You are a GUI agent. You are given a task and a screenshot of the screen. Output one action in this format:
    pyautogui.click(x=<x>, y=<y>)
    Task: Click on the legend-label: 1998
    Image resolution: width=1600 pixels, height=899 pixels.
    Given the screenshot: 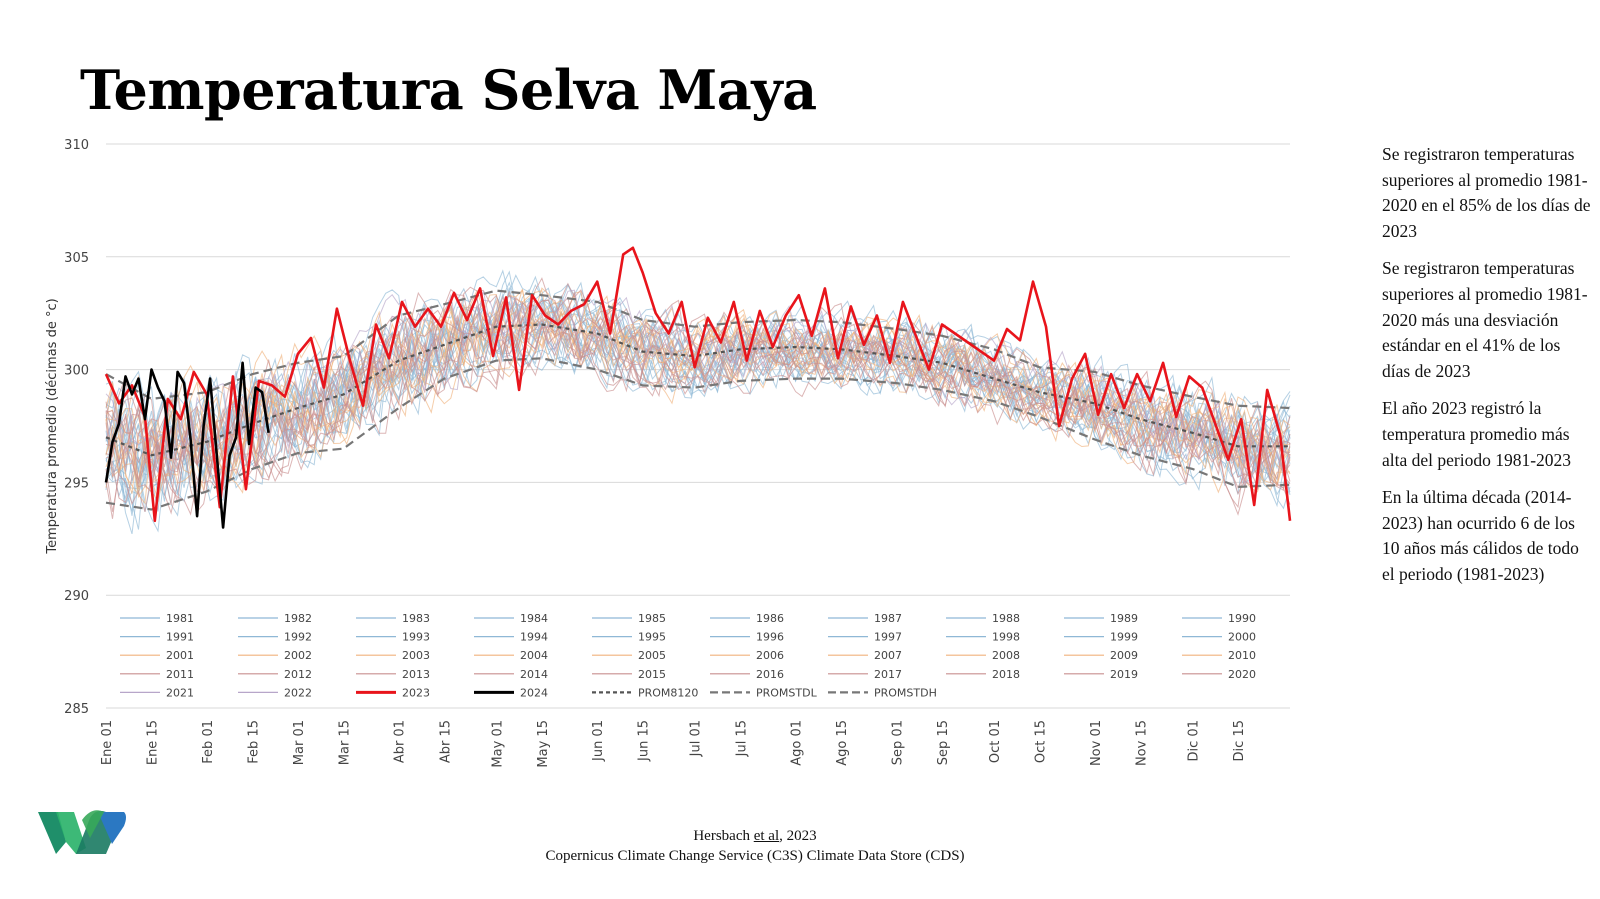 What is the action you would take?
    pyautogui.click(x=1006, y=637)
    